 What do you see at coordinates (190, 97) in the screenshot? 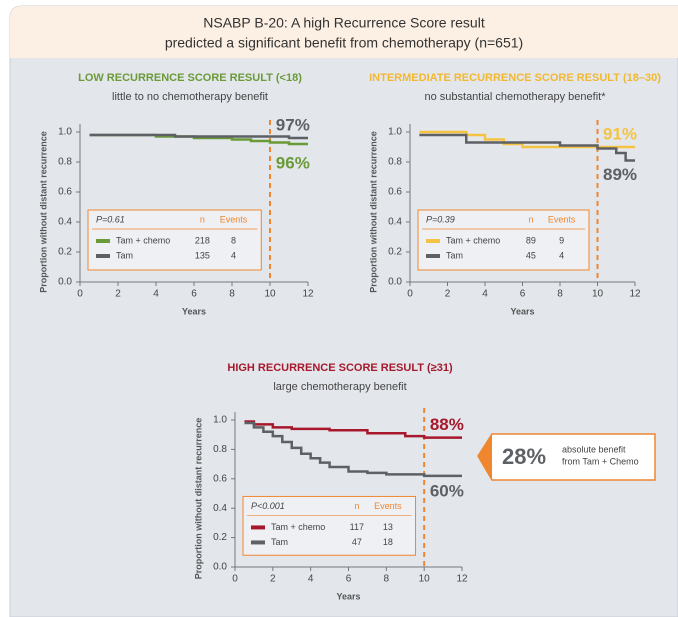
I see `chart-subtitle: little to no chemotherapy benefit` at bounding box center [190, 97].